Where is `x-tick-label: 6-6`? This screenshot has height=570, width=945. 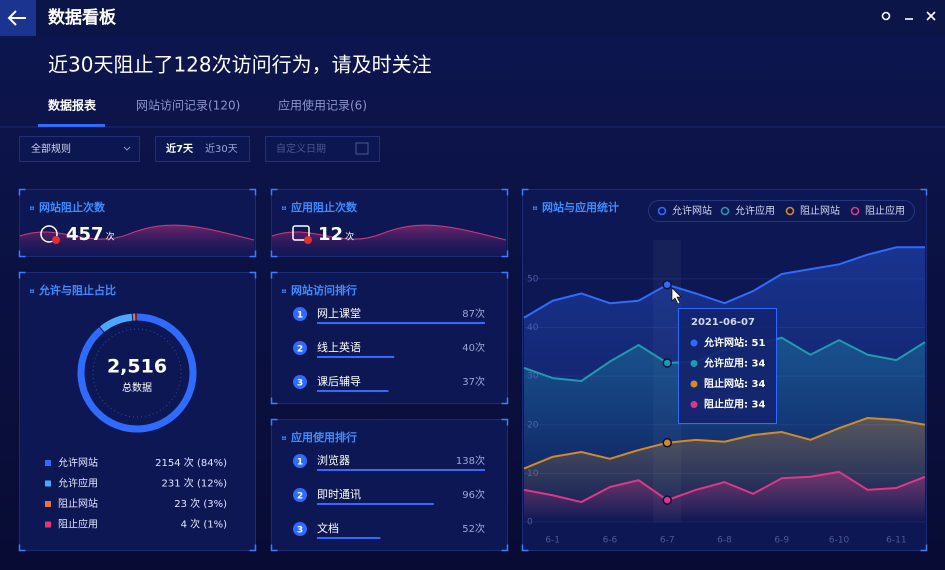 x-tick-label: 6-6 is located at coordinates (610, 541).